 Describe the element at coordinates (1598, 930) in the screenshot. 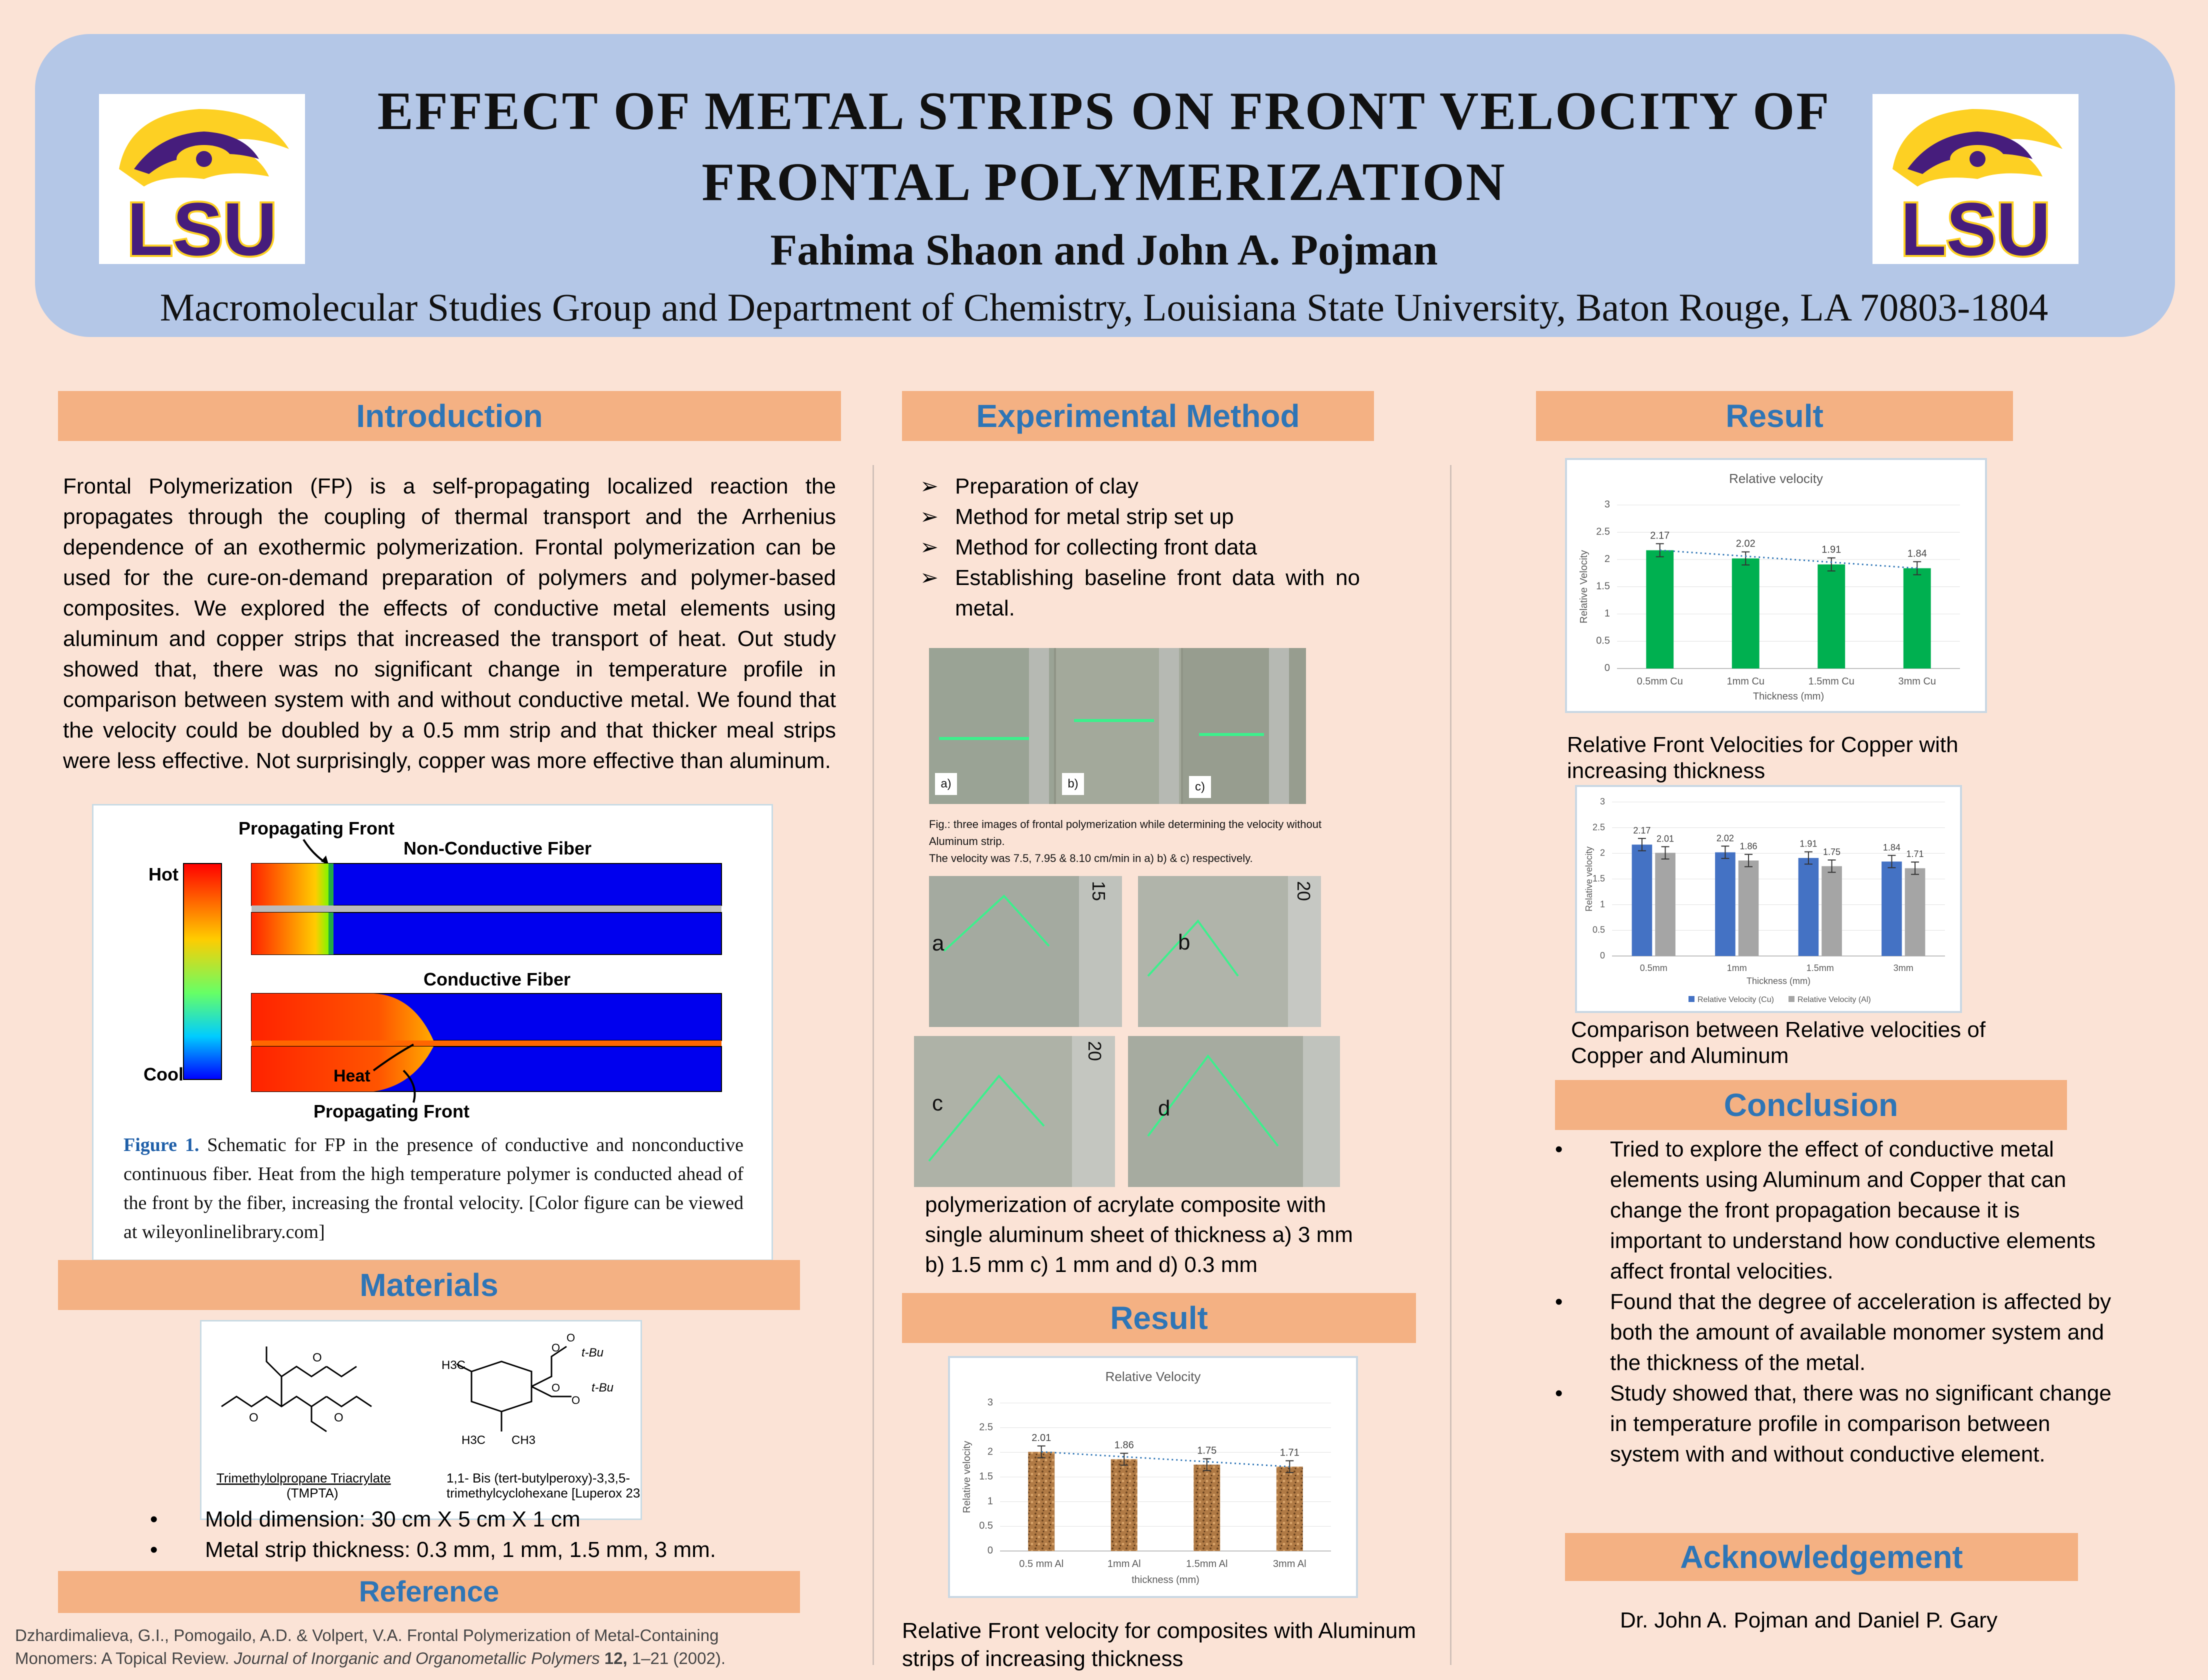

I see `y-tick-label: 0.5` at that location.